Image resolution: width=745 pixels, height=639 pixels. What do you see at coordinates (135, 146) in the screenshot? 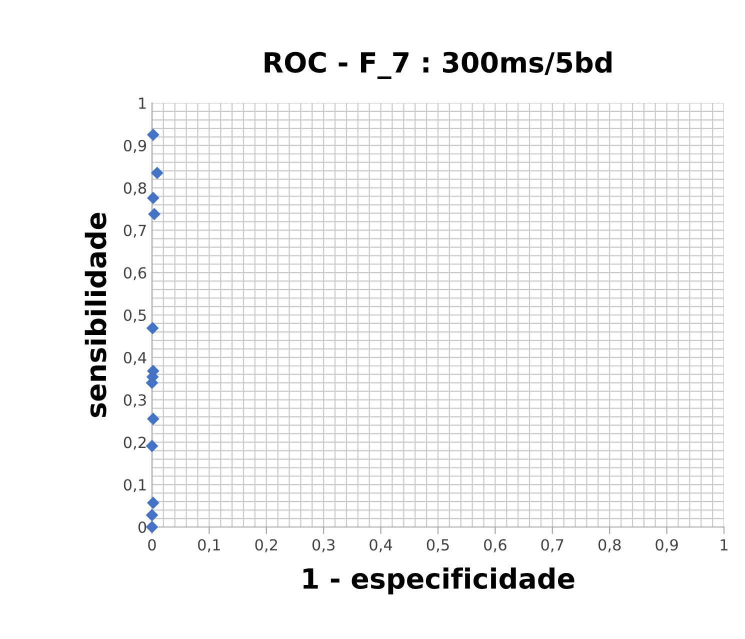
I see `y-tick-label: 0,9` at bounding box center [135, 146].